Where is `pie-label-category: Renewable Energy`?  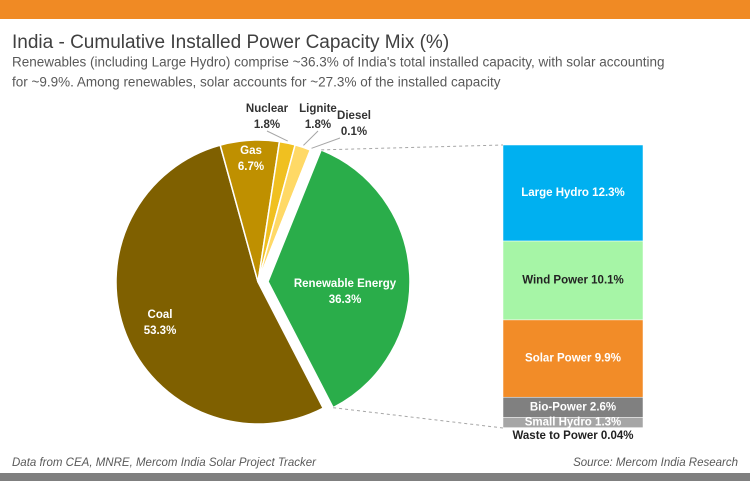 pie-label-category: Renewable Energy is located at coordinates (345, 284).